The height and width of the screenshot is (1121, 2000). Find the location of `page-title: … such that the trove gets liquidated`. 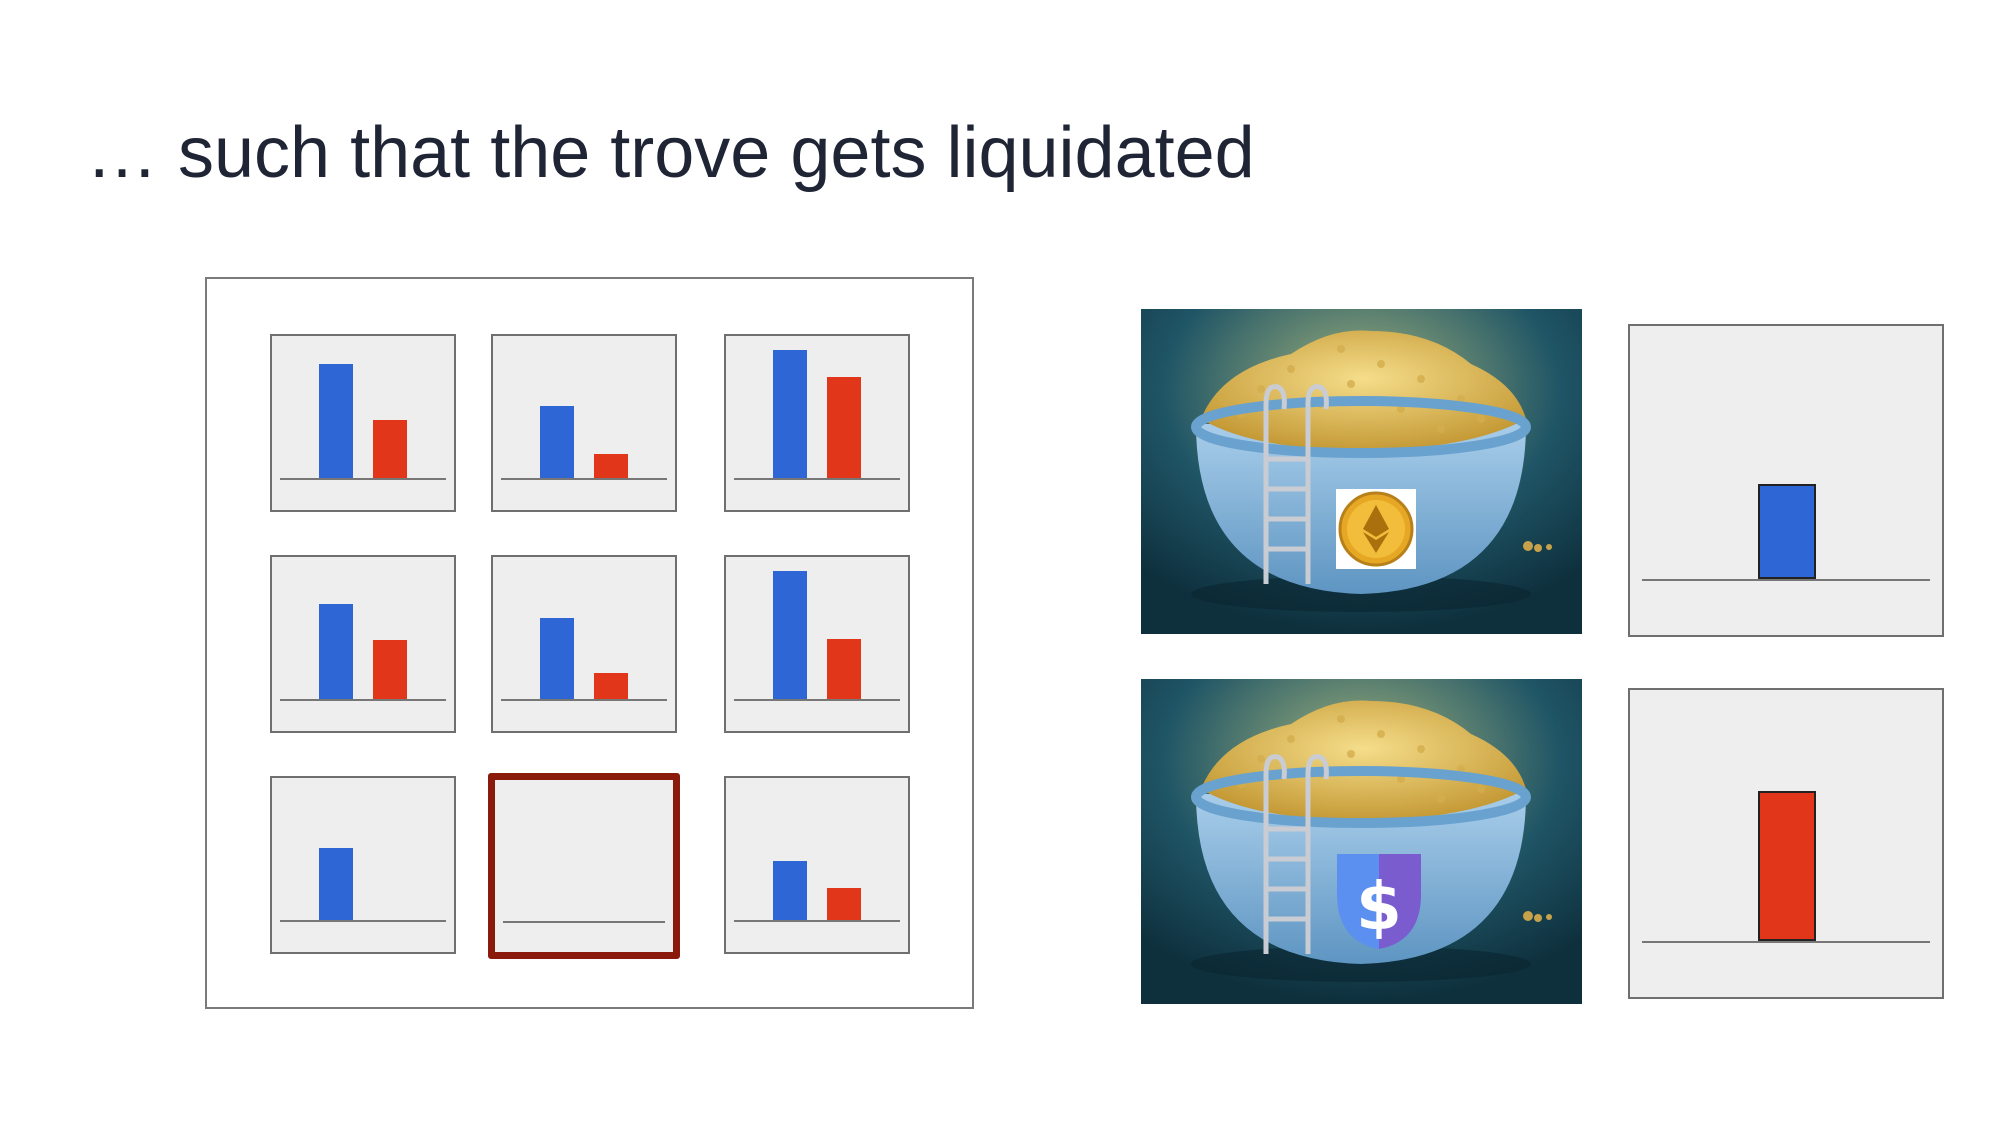

page-title: … such that the trove gets liquidated is located at coordinates (670, 153).